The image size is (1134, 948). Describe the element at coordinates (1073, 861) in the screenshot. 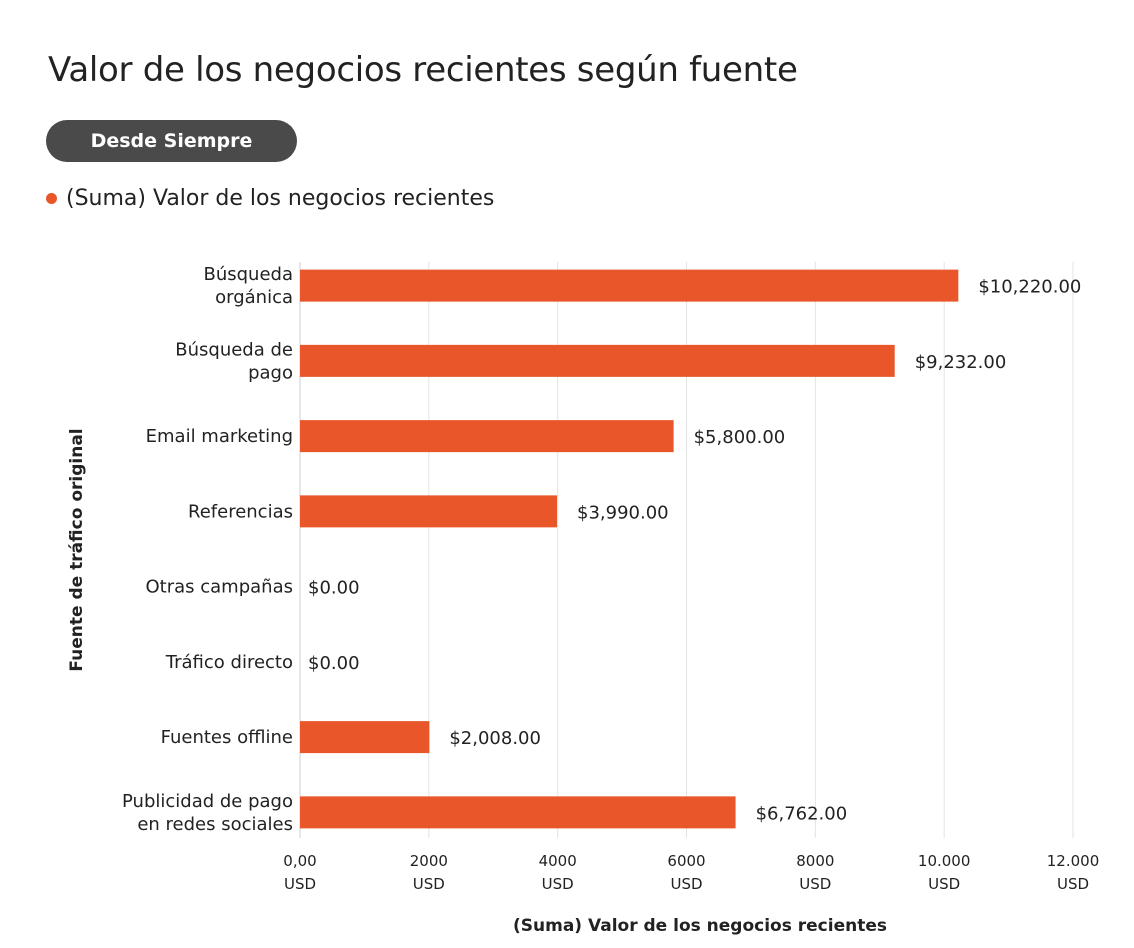

I see `x-tick-label: 12.000` at that location.